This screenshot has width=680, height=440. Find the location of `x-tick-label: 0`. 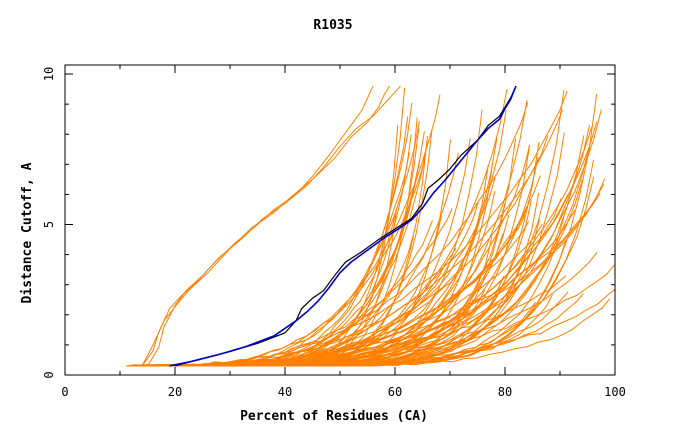

x-tick-label: 0 is located at coordinates (64, 392).